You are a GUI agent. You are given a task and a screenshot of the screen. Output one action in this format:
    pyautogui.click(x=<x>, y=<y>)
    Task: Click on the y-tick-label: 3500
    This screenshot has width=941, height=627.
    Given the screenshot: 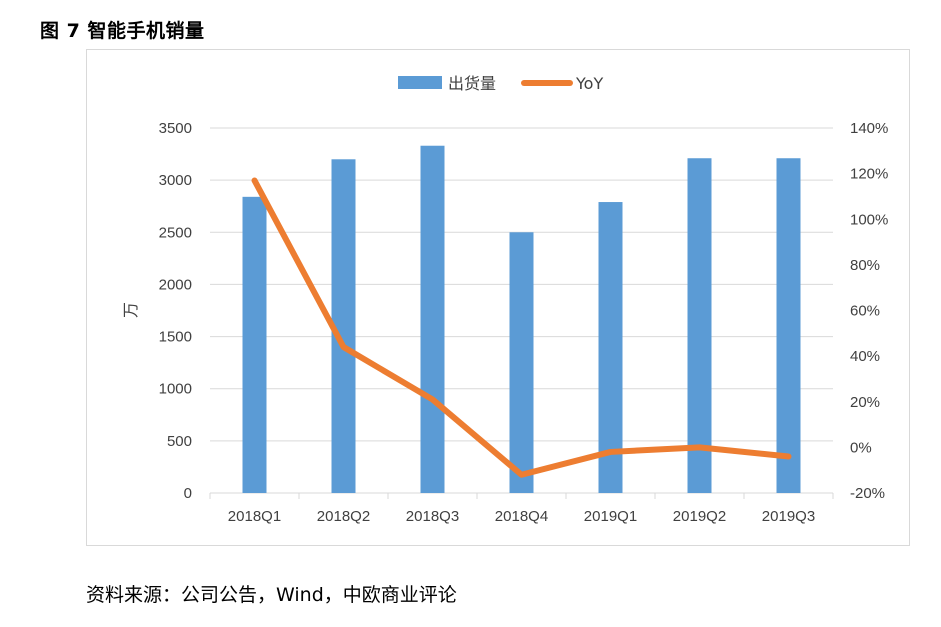 What is the action you would take?
    pyautogui.click(x=175, y=128)
    